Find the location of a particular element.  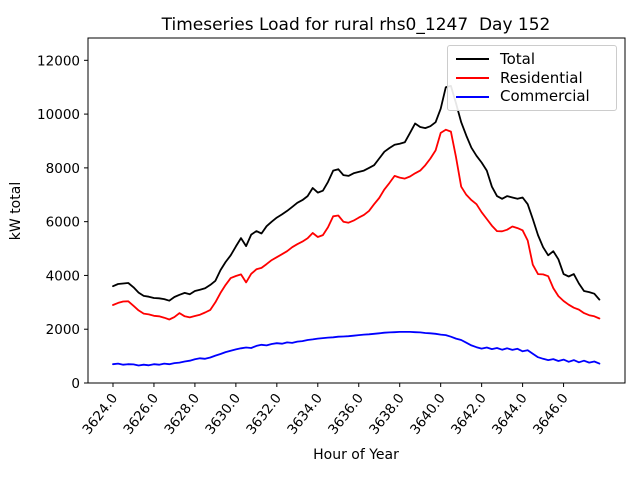

x-tick-label: 3632.0 is located at coordinates (264, 414).